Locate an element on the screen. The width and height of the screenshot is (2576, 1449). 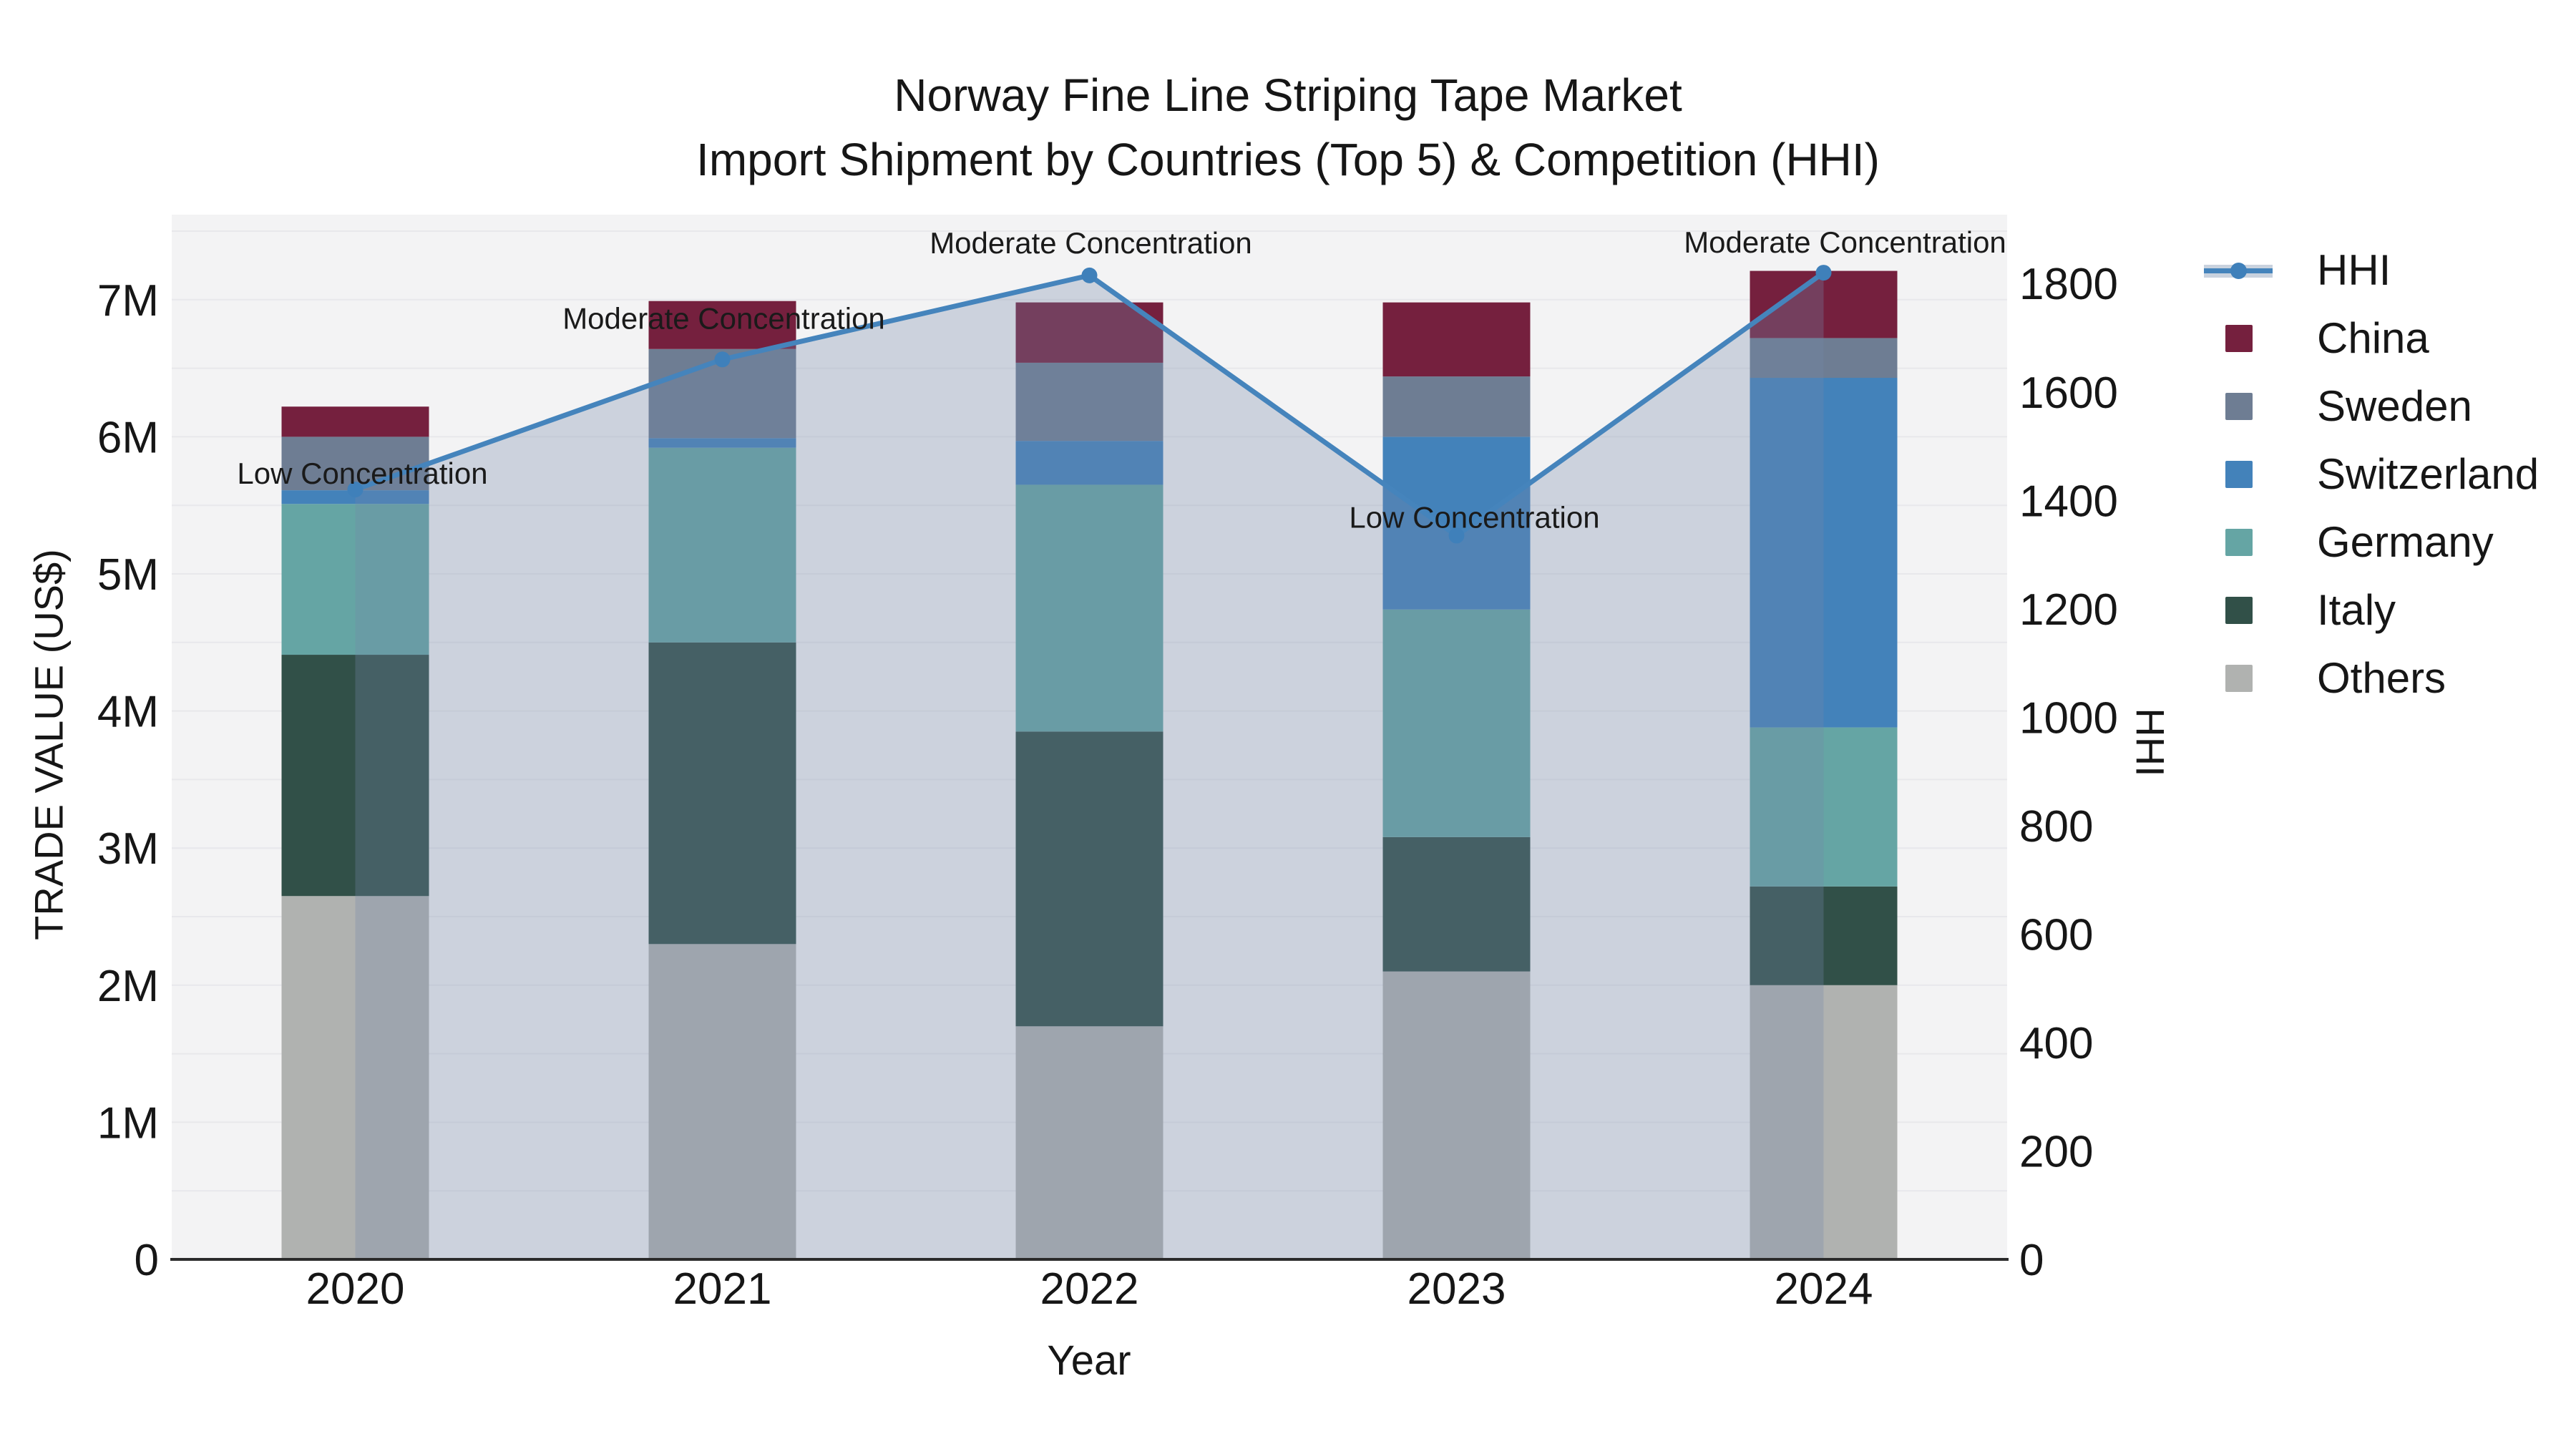
hhi-marker-2021 is located at coordinates (722, 359).